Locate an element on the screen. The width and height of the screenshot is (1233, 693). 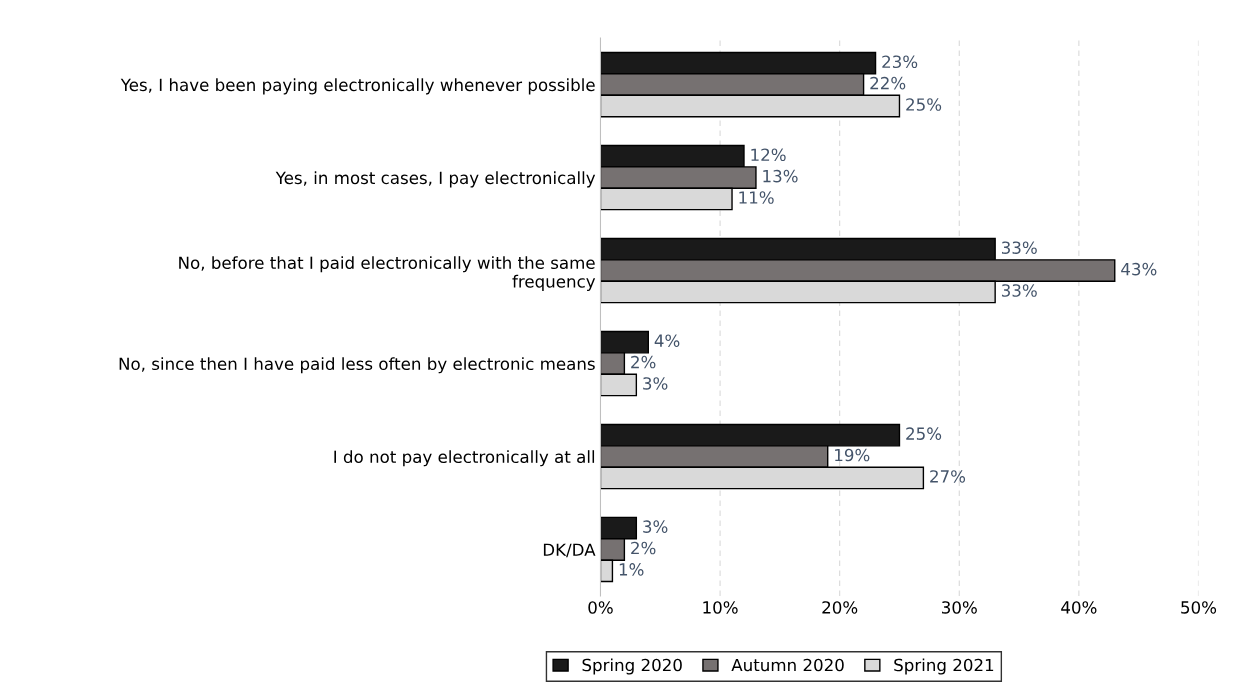
data-label: 19% is located at coordinates (852, 455).